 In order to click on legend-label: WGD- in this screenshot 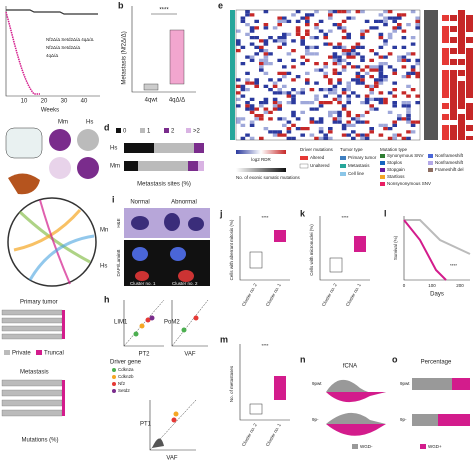, I will do `click(366, 446)`.